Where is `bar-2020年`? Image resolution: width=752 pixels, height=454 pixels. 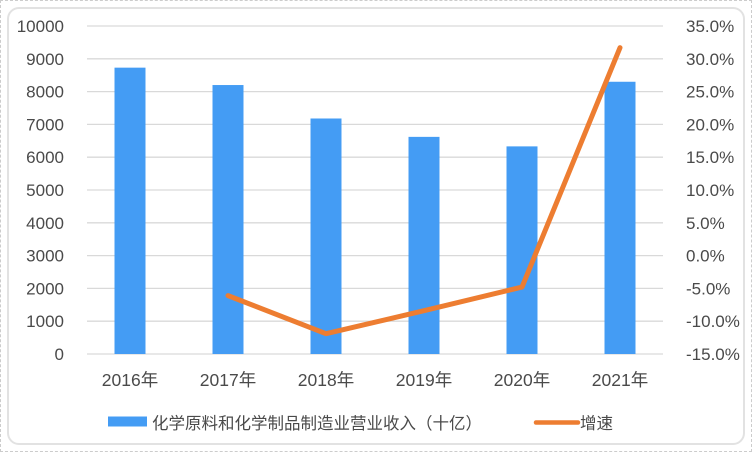 bar-2020年 is located at coordinates (522, 250).